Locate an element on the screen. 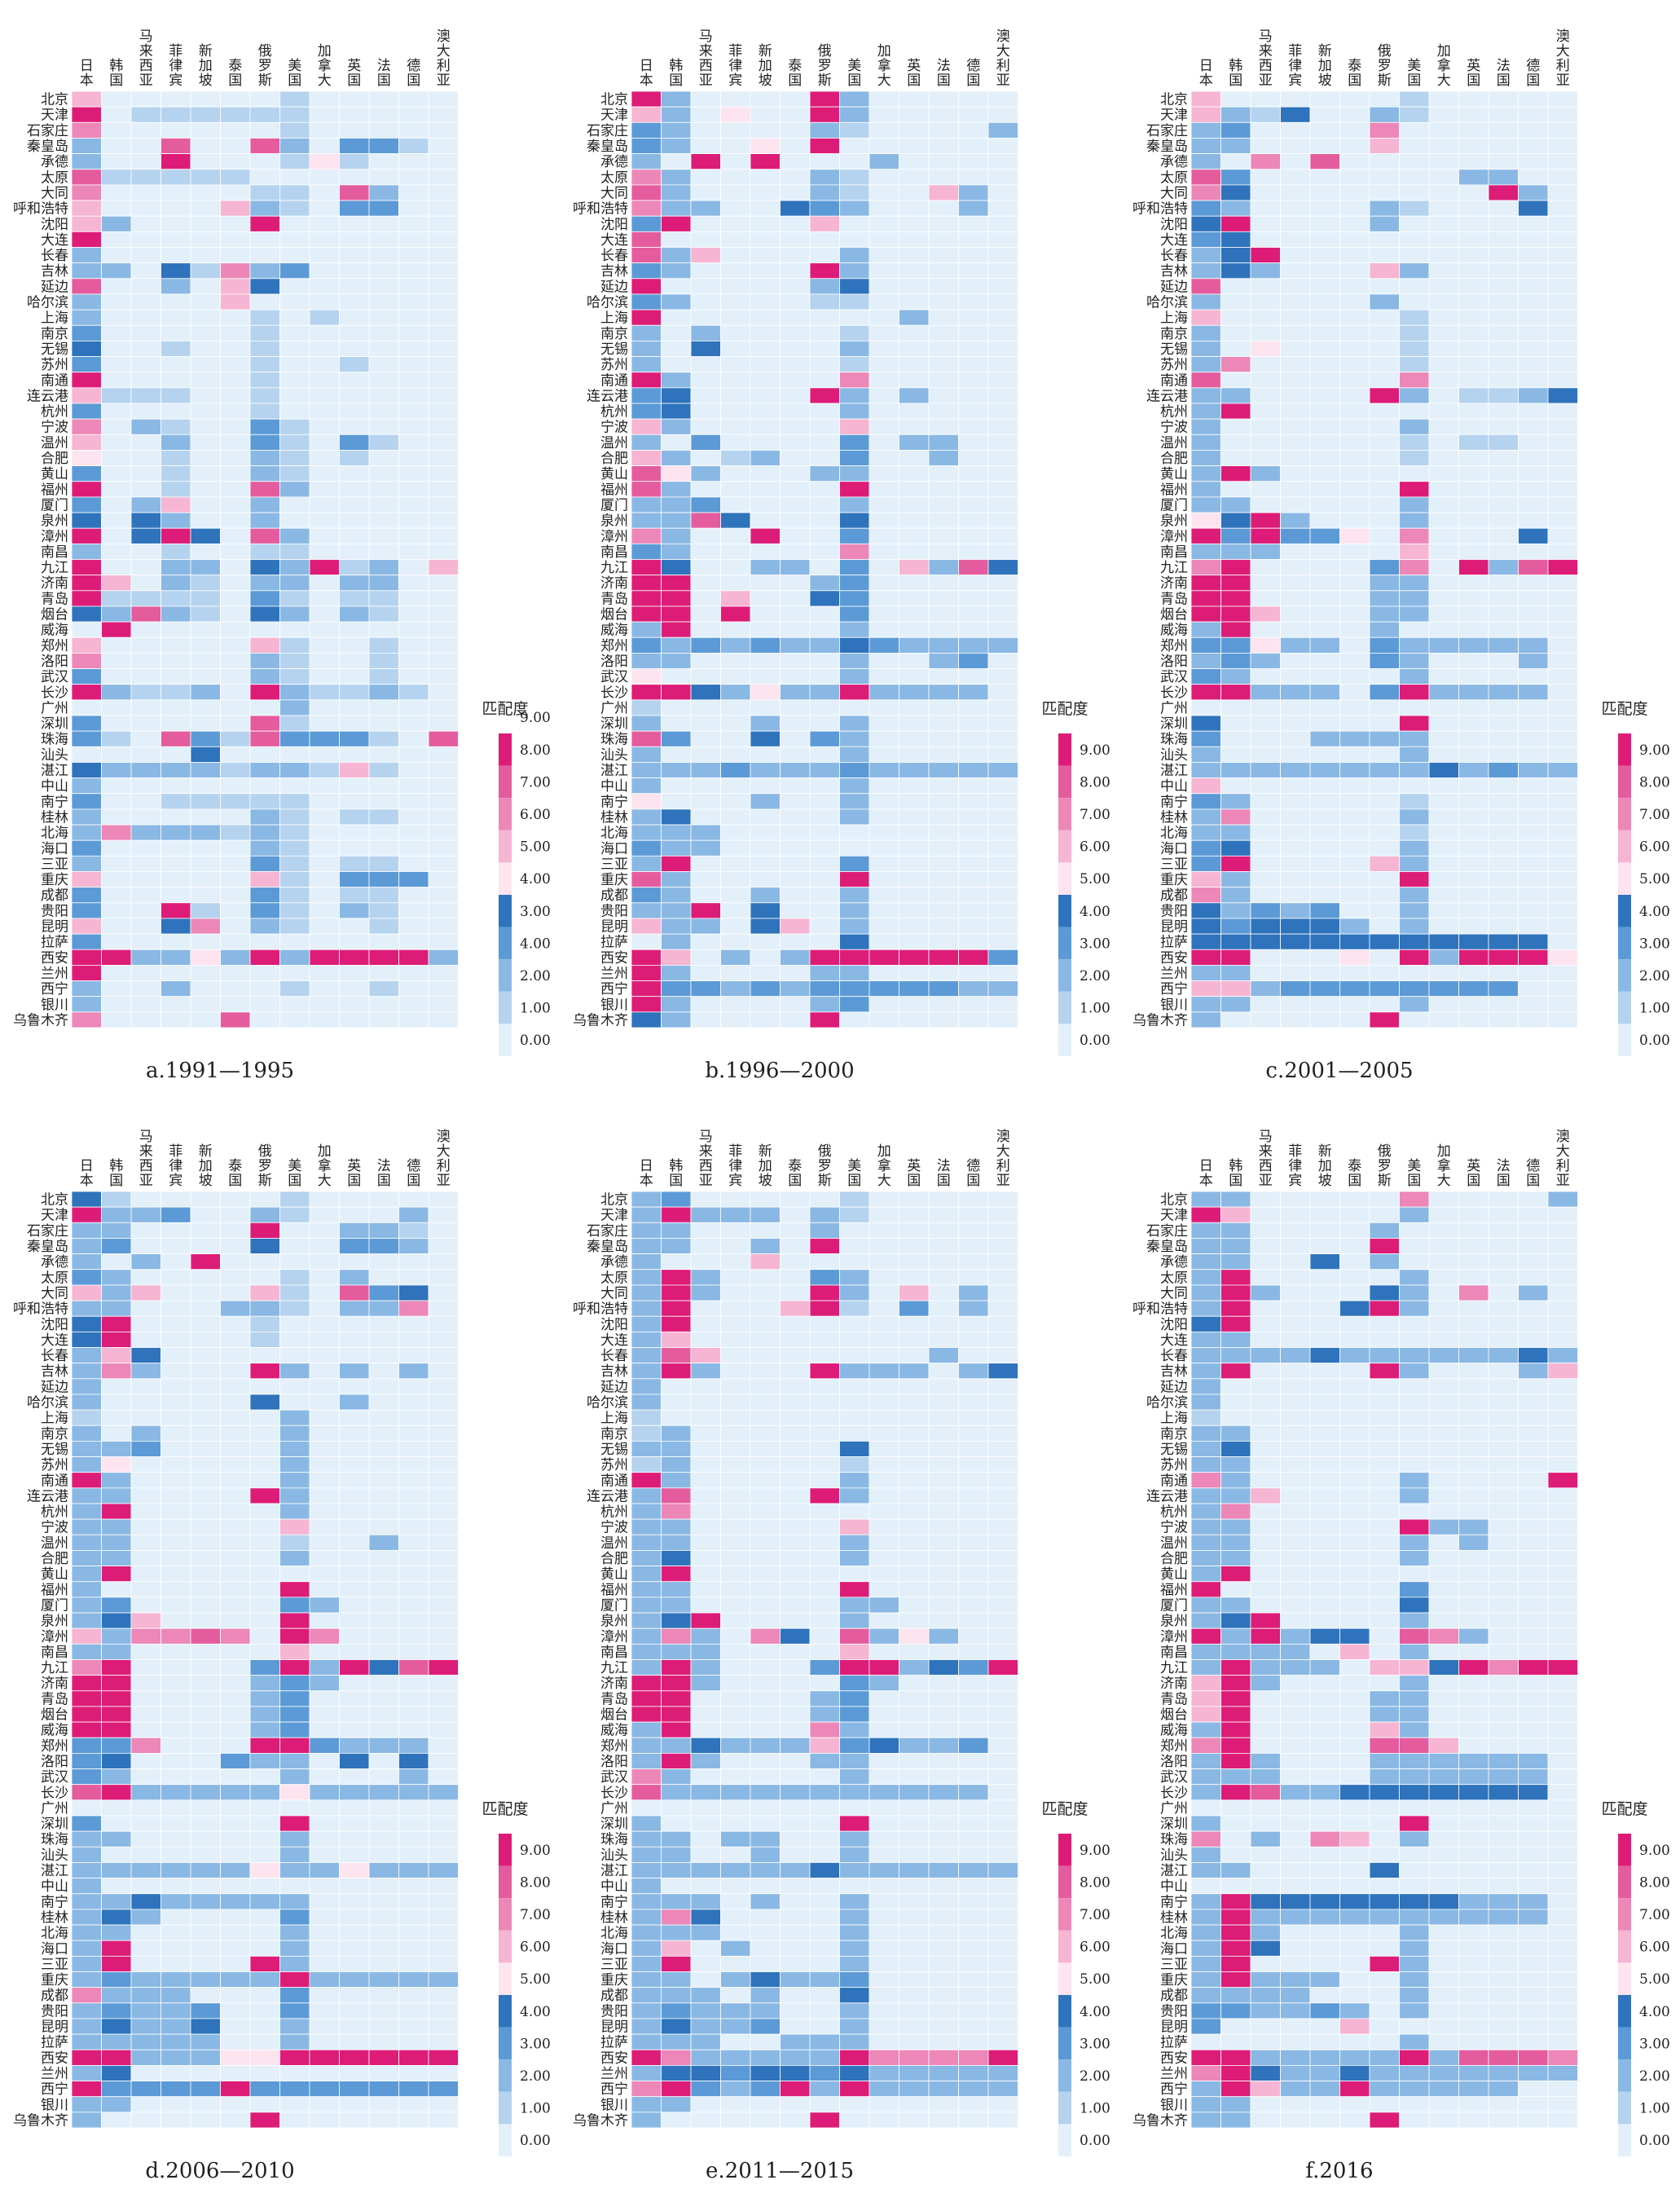  city-label: 宁波 is located at coordinates (614, 428).